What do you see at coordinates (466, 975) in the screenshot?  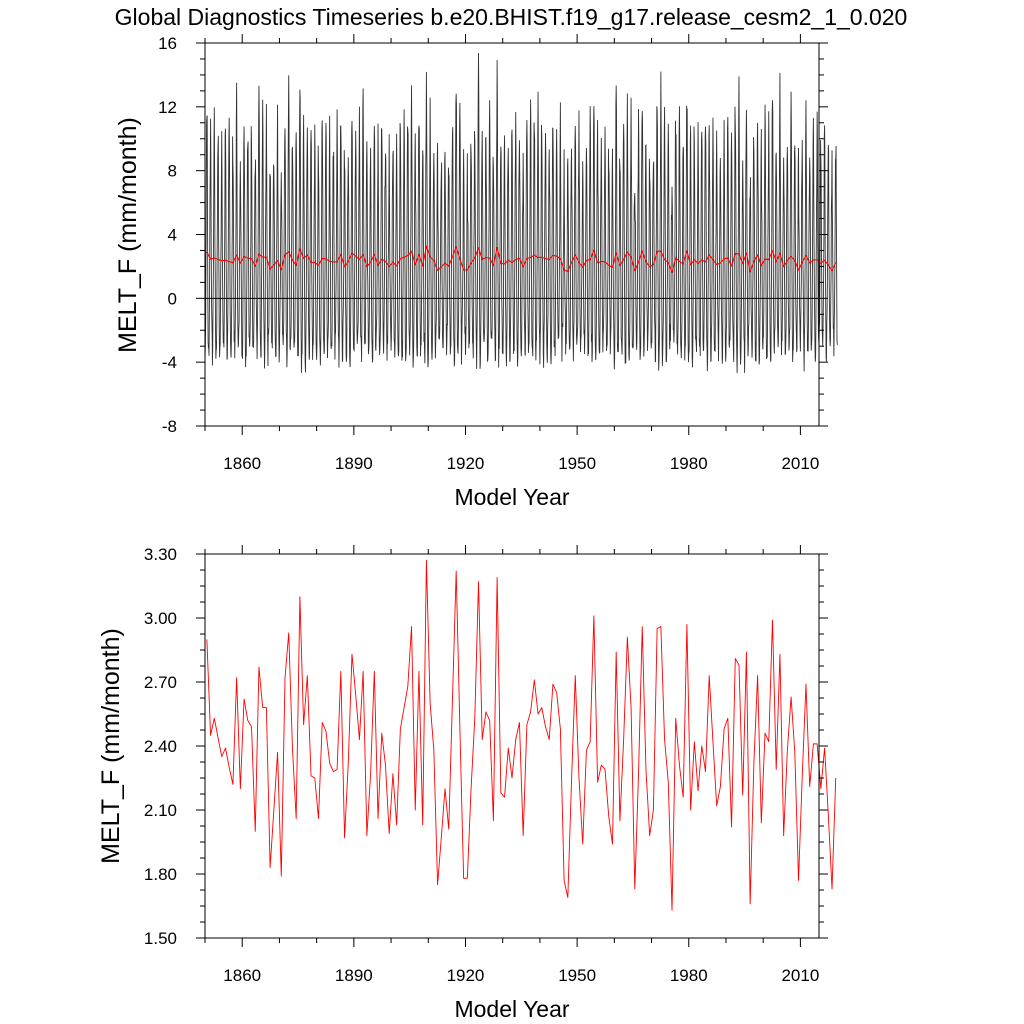 I see `panel-2-x-tick-label: 1920` at bounding box center [466, 975].